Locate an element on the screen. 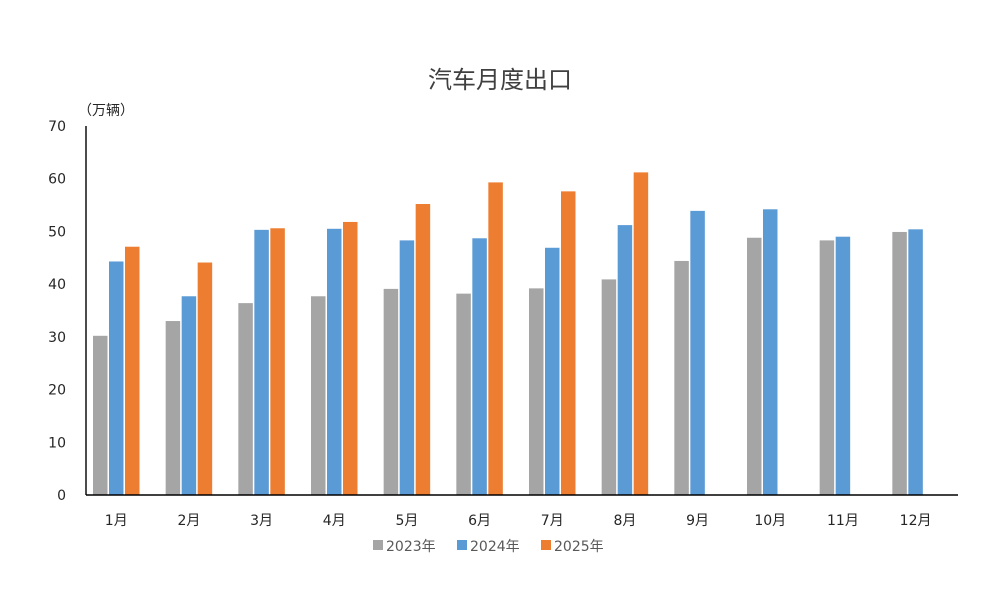 Image resolution: width=986 pixels, height=610 pixels. y-tick-label: 20 is located at coordinates (57, 391).